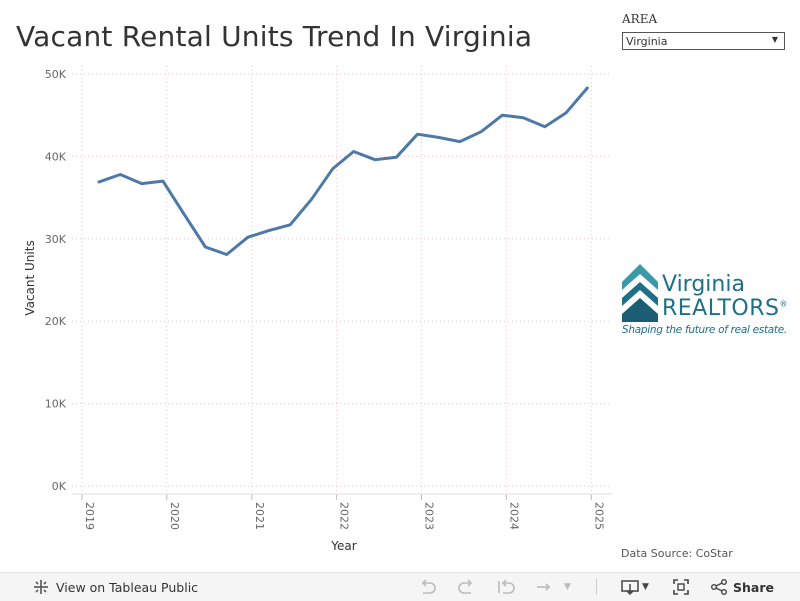  I want to click on y-tick-label: 10K, so click(56, 404).